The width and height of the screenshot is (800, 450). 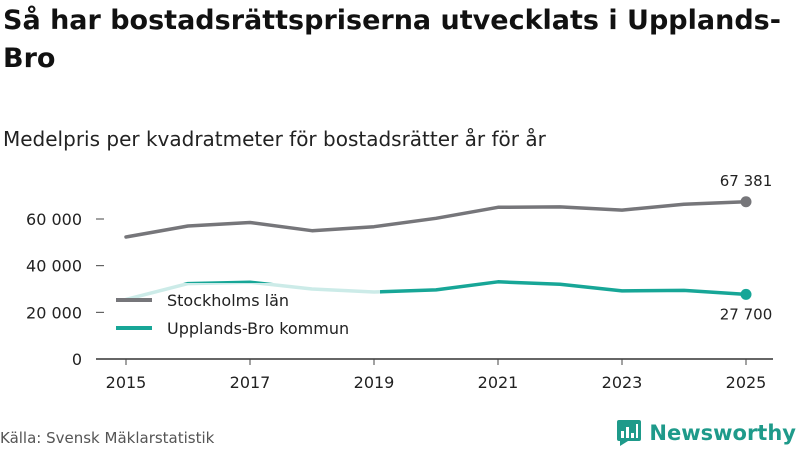 I want to click on brand-name: Newsworthy, so click(x=722, y=433).